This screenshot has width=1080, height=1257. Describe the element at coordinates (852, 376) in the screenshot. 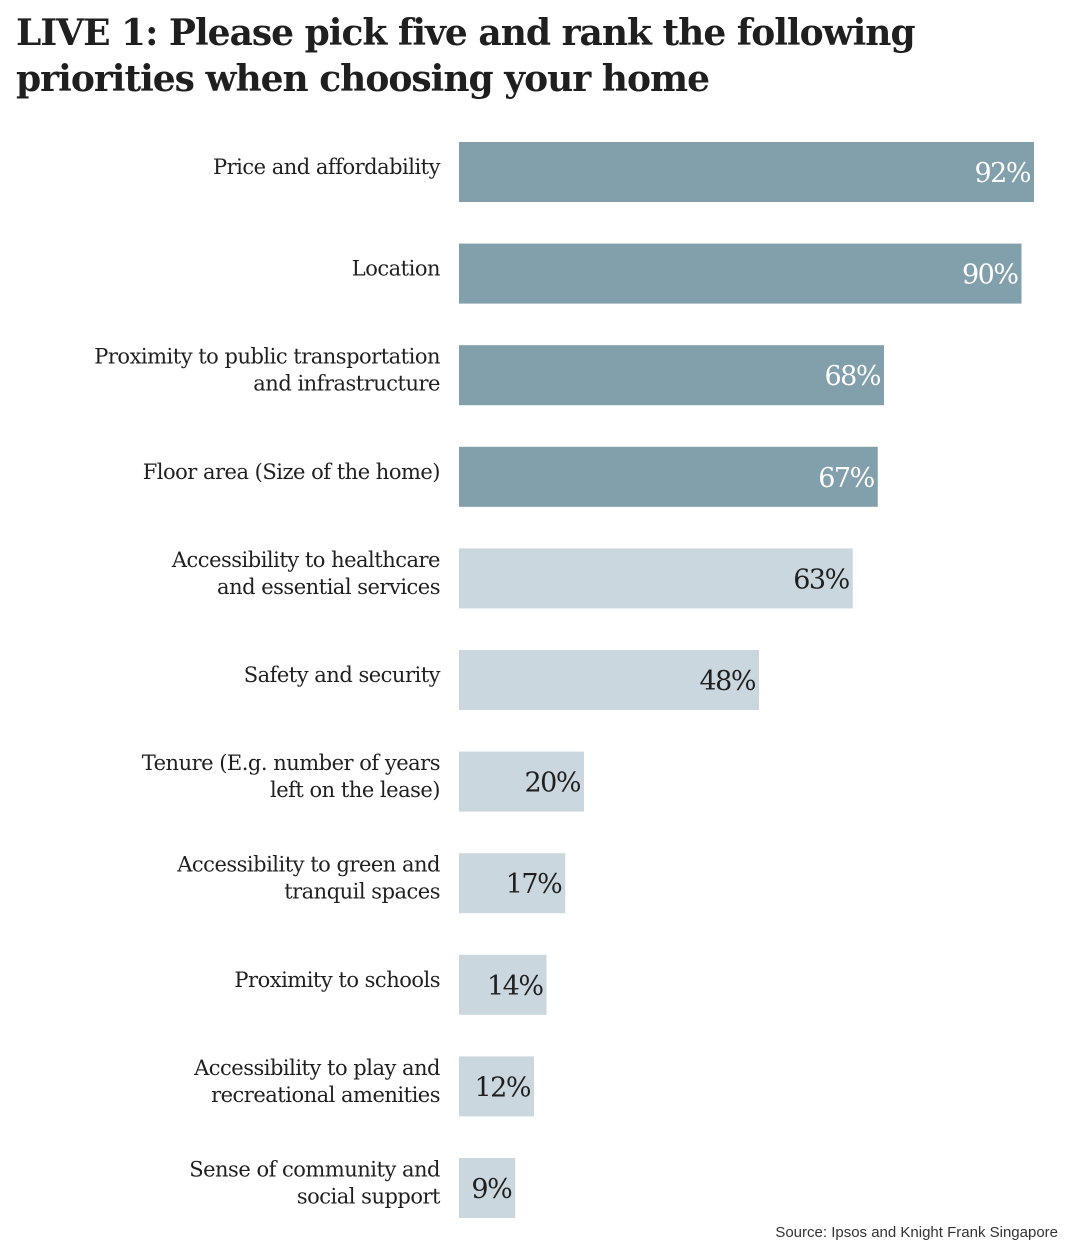

I see `value-label: 68%` at that location.